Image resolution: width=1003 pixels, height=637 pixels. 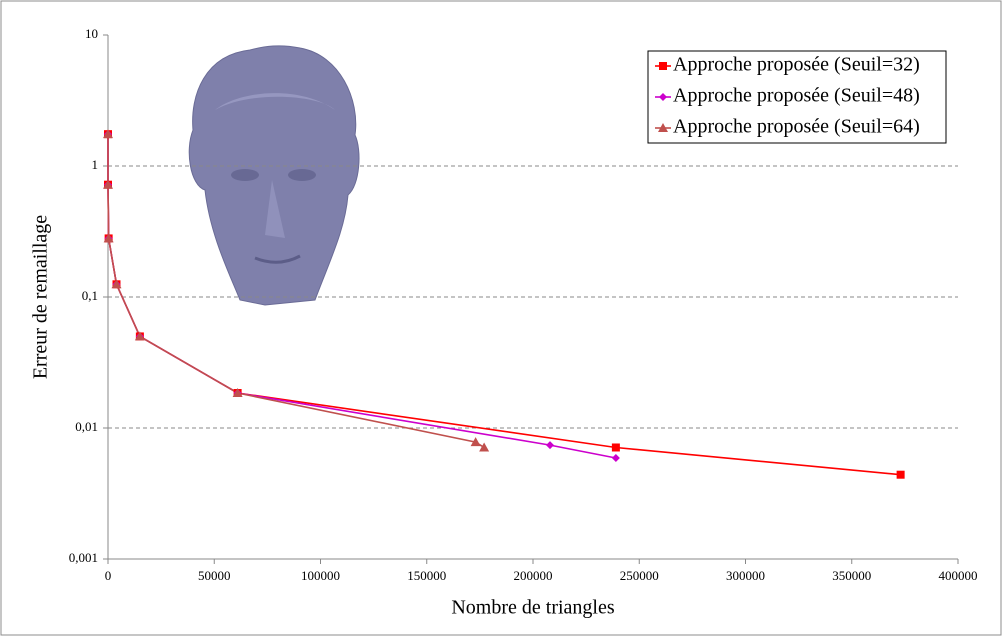 What do you see at coordinates (796, 127) in the screenshot?
I see `legend-label: Approche proposée (Seuil=64)` at bounding box center [796, 127].